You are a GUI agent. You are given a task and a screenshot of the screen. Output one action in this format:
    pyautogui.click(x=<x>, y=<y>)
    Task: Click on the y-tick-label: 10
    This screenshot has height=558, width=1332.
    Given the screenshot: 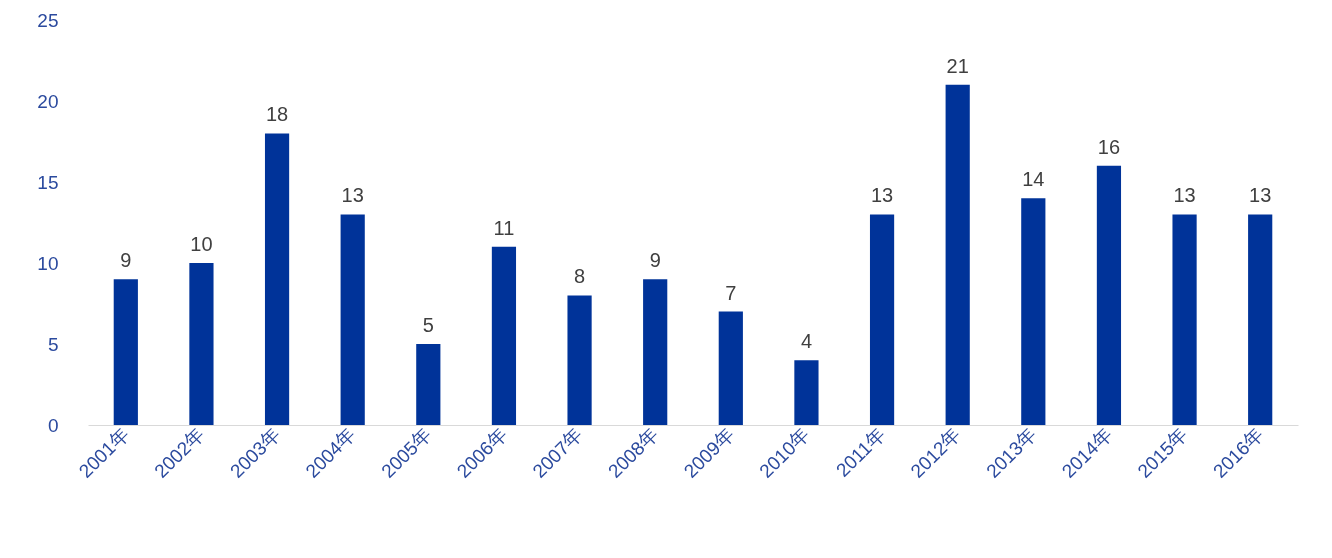 What is the action you would take?
    pyautogui.click(x=48, y=263)
    